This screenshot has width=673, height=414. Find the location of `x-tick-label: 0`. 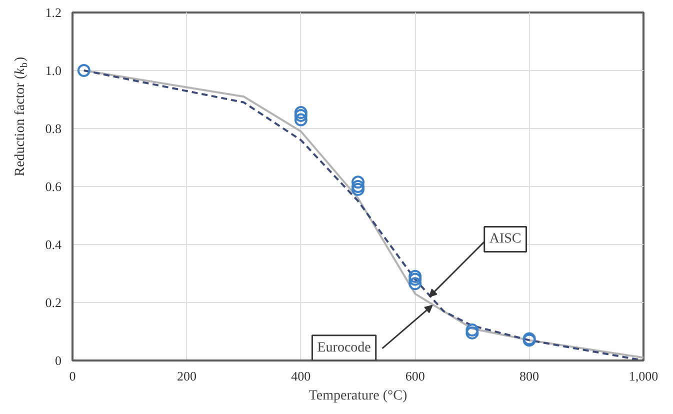

x-tick-label: 0 is located at coordinates (72, 376).